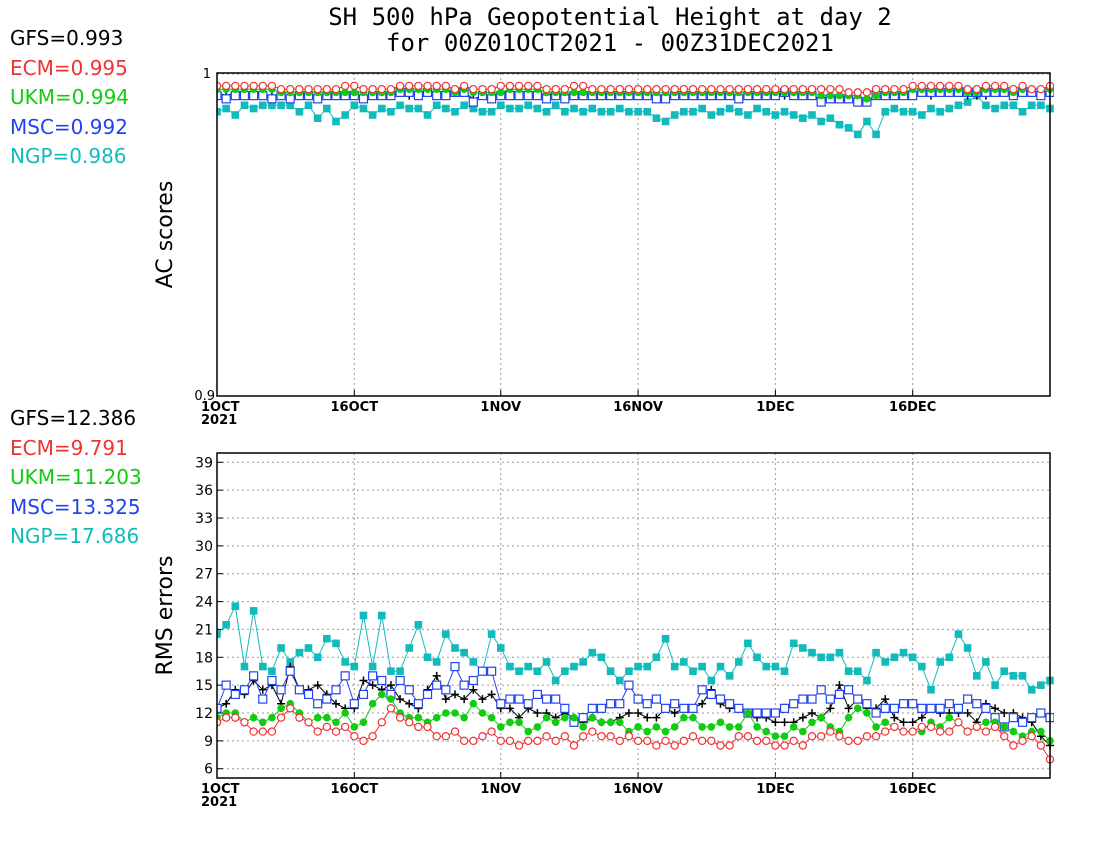 The width and height of the screenshot is (1100, 850). I want to click on x-tick-label: 1NOV, so click(500, 789).